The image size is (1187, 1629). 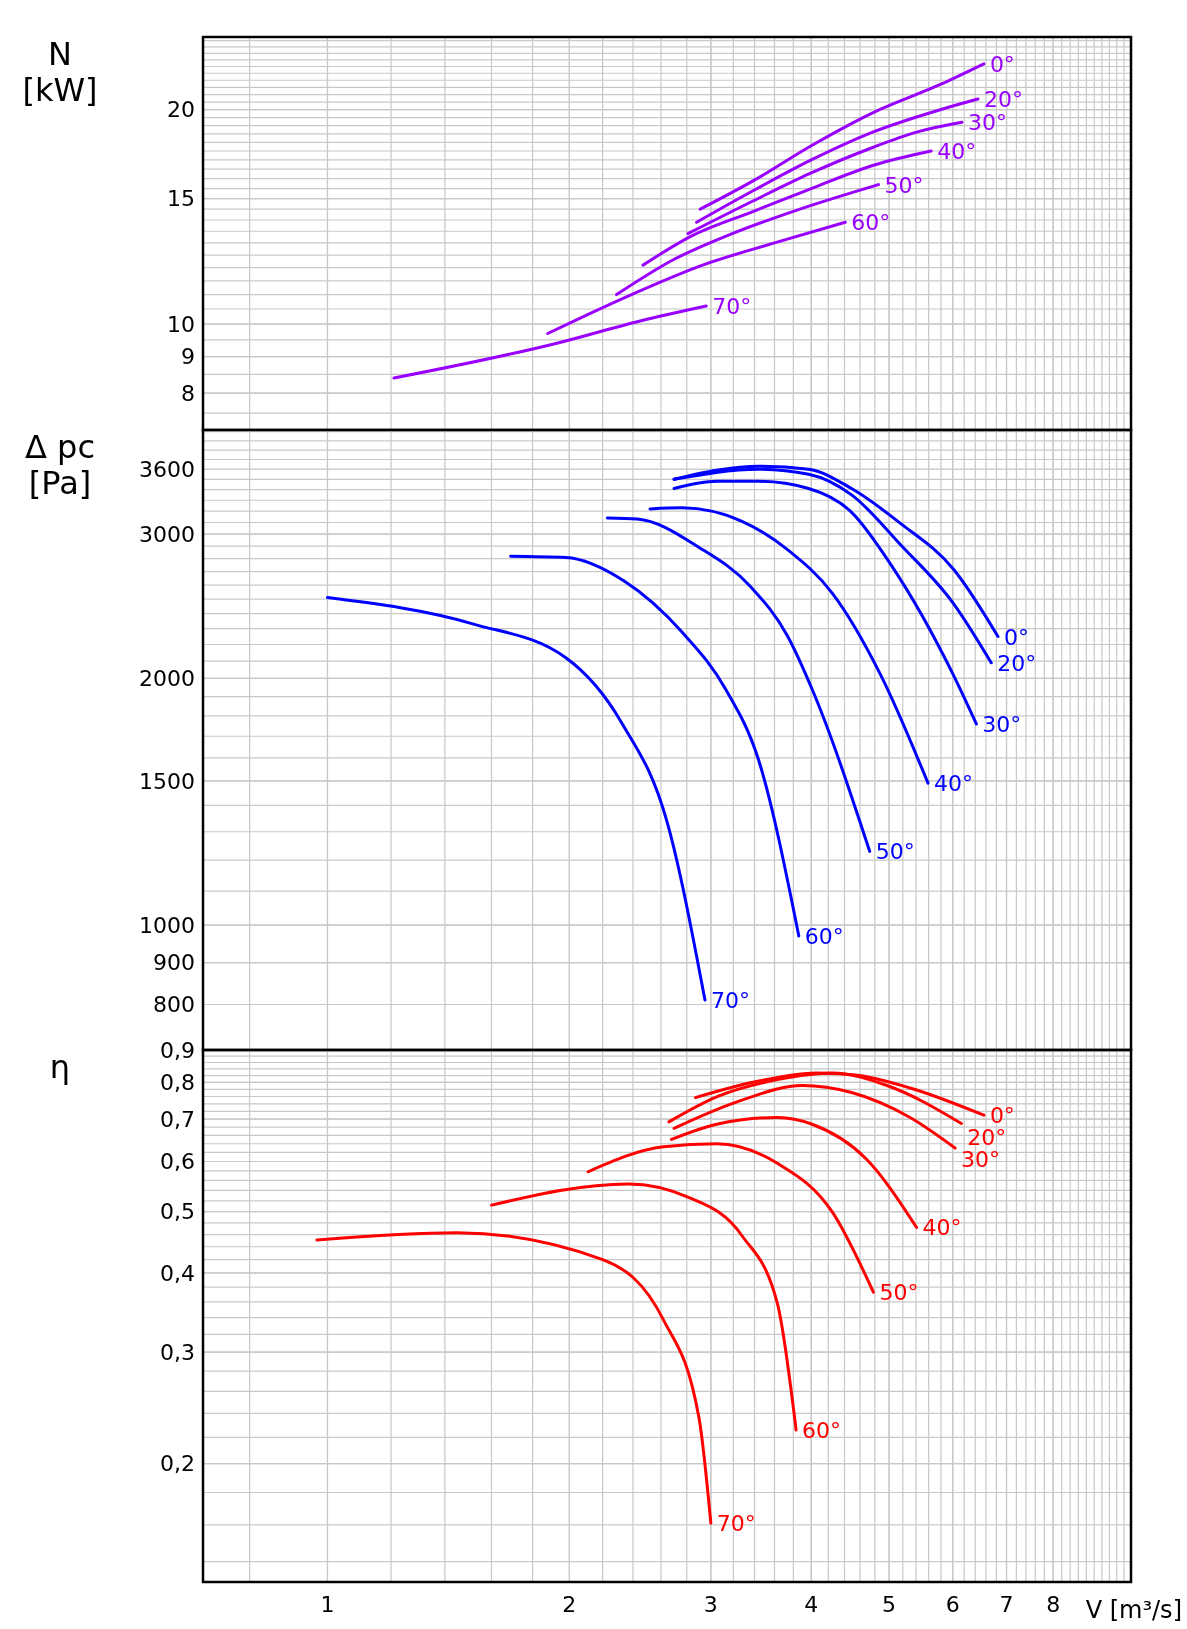 I want to click on y-tick-label: 3600, so click(x=167, y=469).